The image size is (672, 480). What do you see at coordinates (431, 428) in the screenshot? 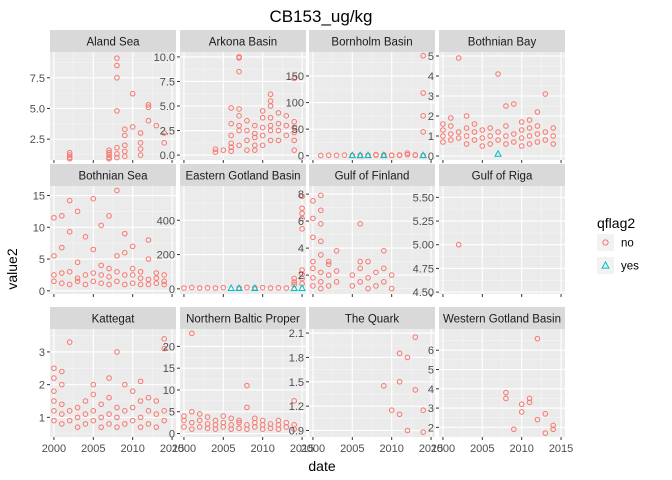
I see `y-tick-label: 2` at bounding box center [431, 428].